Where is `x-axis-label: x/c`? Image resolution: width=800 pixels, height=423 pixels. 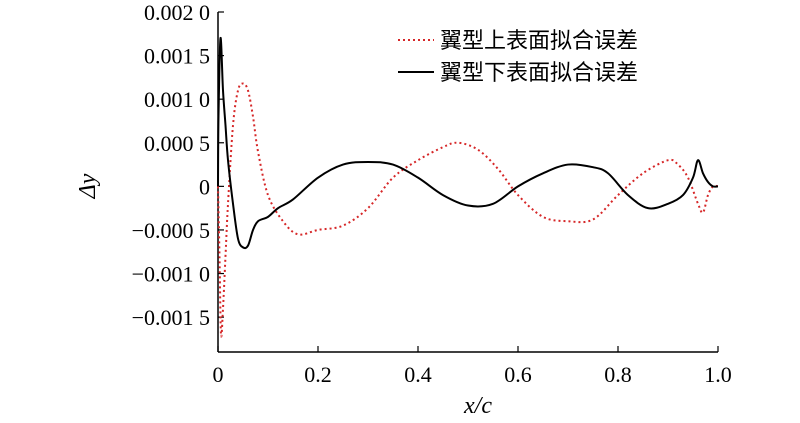
x-axis-label: x/c is located at coordinates (477, 406).